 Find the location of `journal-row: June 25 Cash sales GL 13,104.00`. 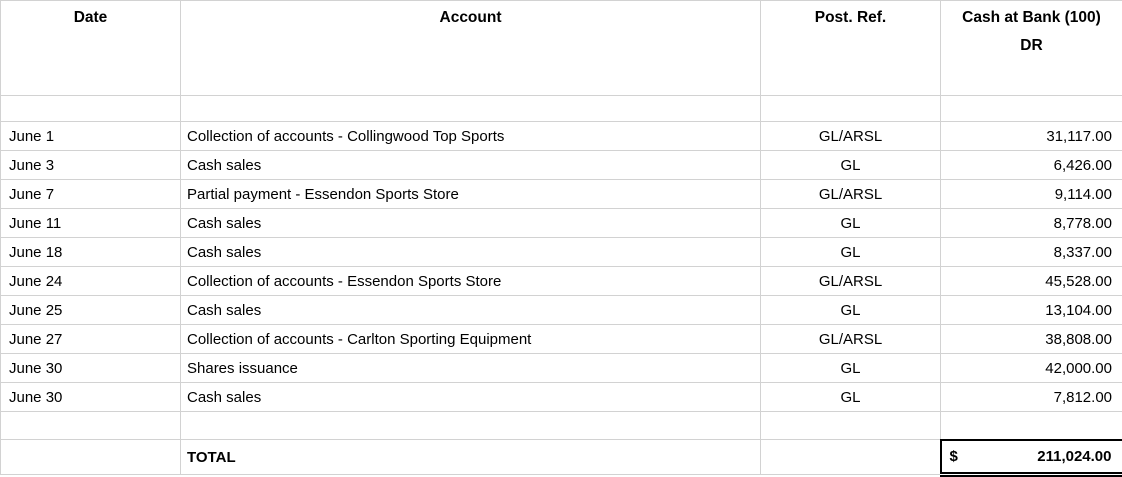

journal-row: June 25 Cash sales GL 13,104.00 is located at coordinates (561, 310).